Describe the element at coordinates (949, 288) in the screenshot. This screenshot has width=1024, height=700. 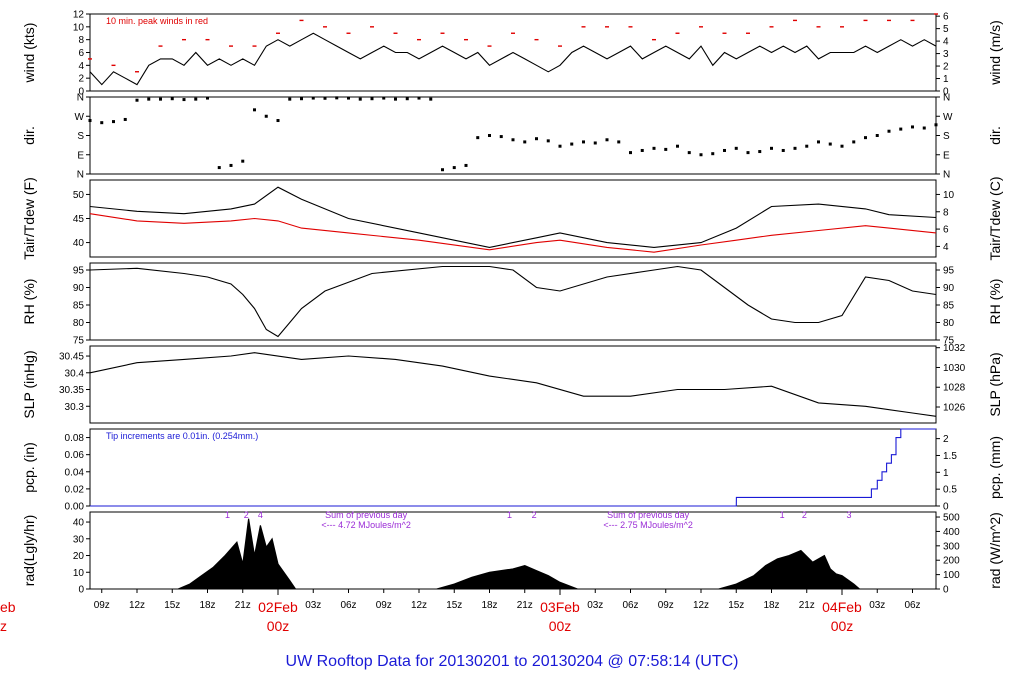
I see `right-tick-label: 90` at that location.